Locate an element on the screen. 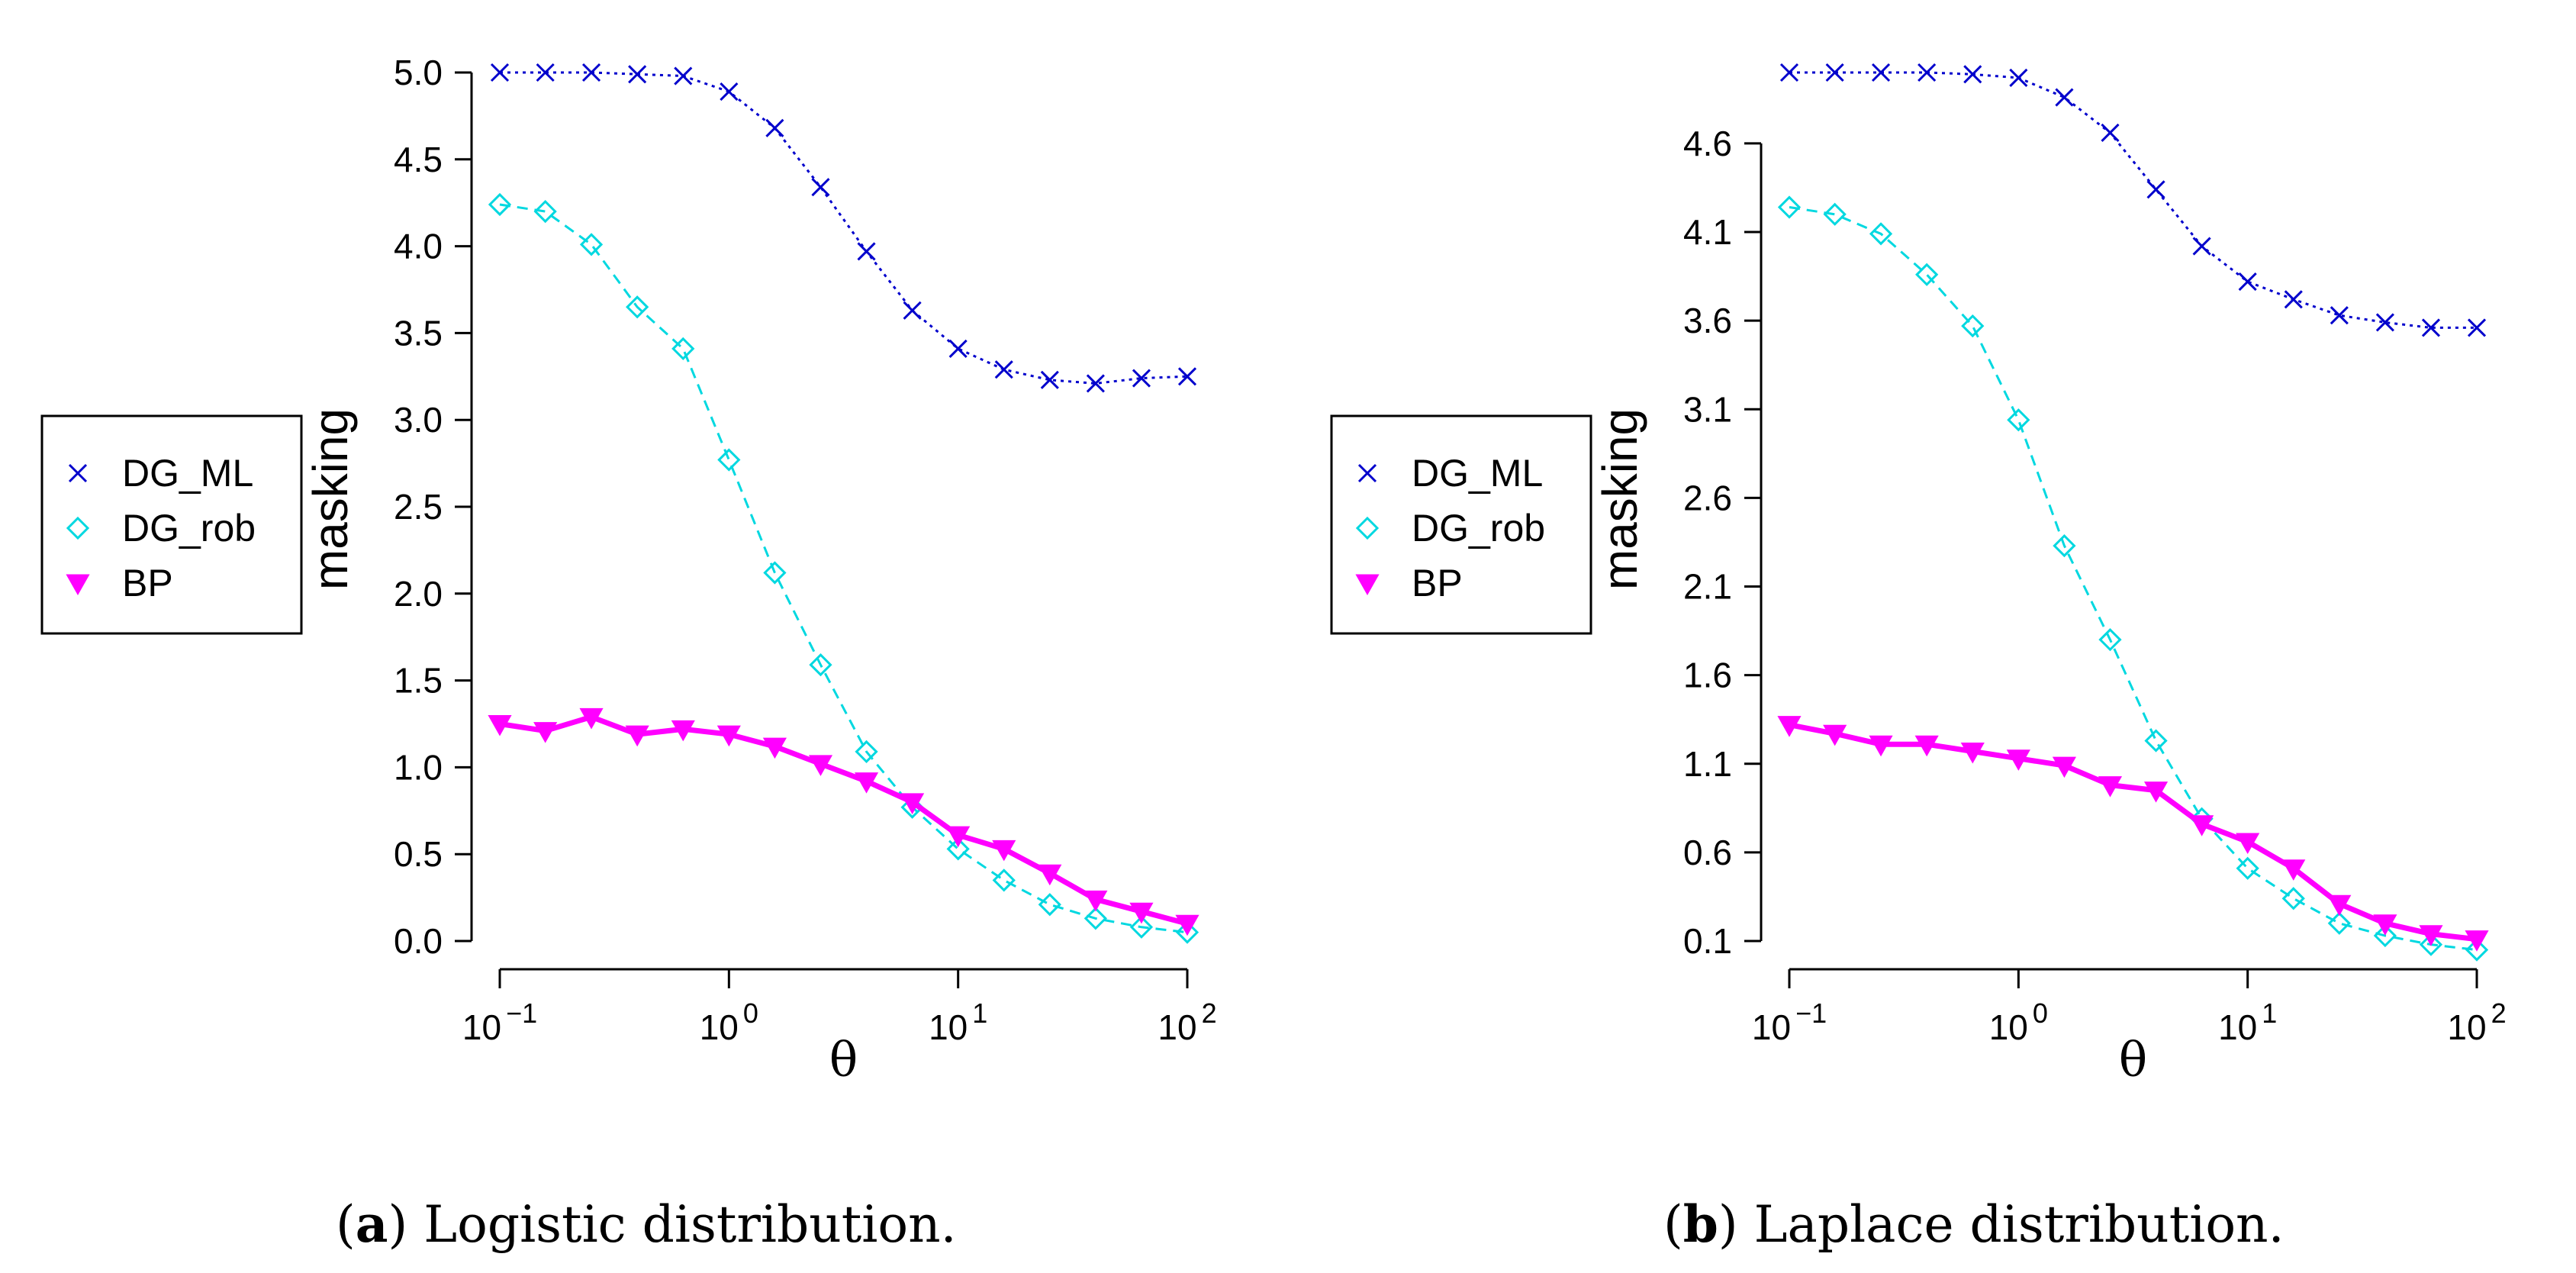 The width and height of the screenshot is (2576, 1273). series-line-BP is located at coordinates (2133, 832).